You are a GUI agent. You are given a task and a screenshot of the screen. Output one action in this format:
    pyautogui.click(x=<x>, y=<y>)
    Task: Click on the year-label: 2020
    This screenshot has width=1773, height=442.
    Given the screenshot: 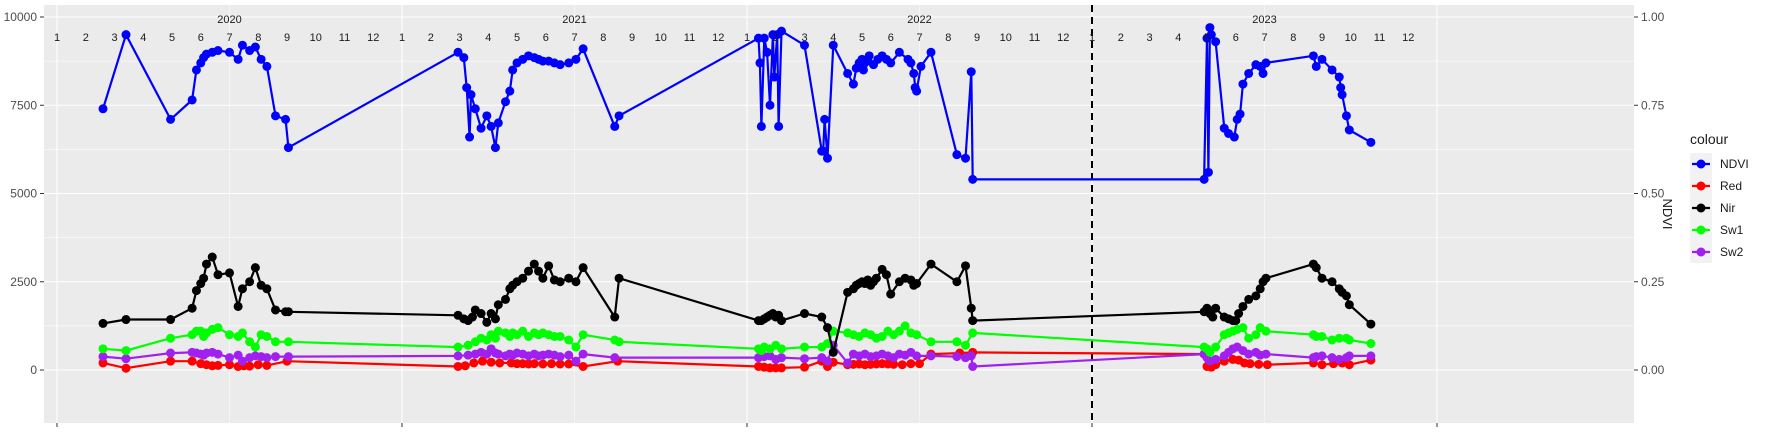 What is the action you would take?
    pyautogui.click(x=229, y=20)
    